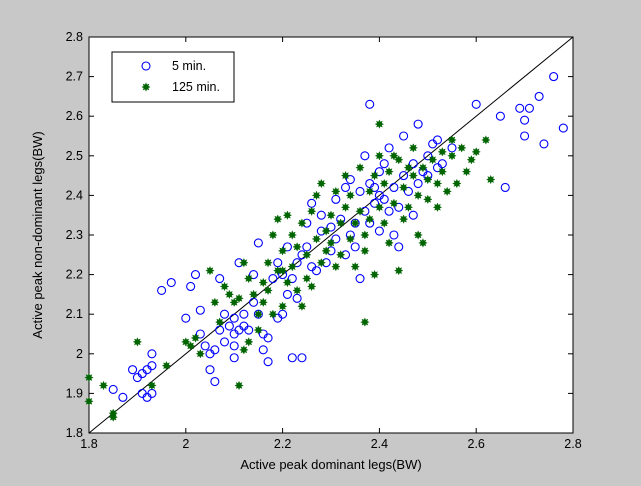 This screenshot has width=641, height=486. I want to click on legend-marker-star, so click(146, 87).